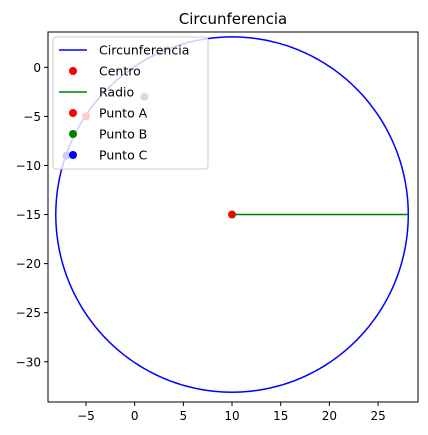 The image size is (428, 435). Describe the element at coordinates (123, 134) in the screenshot. I see `legend-label-punto-b: Punto B` at that location.